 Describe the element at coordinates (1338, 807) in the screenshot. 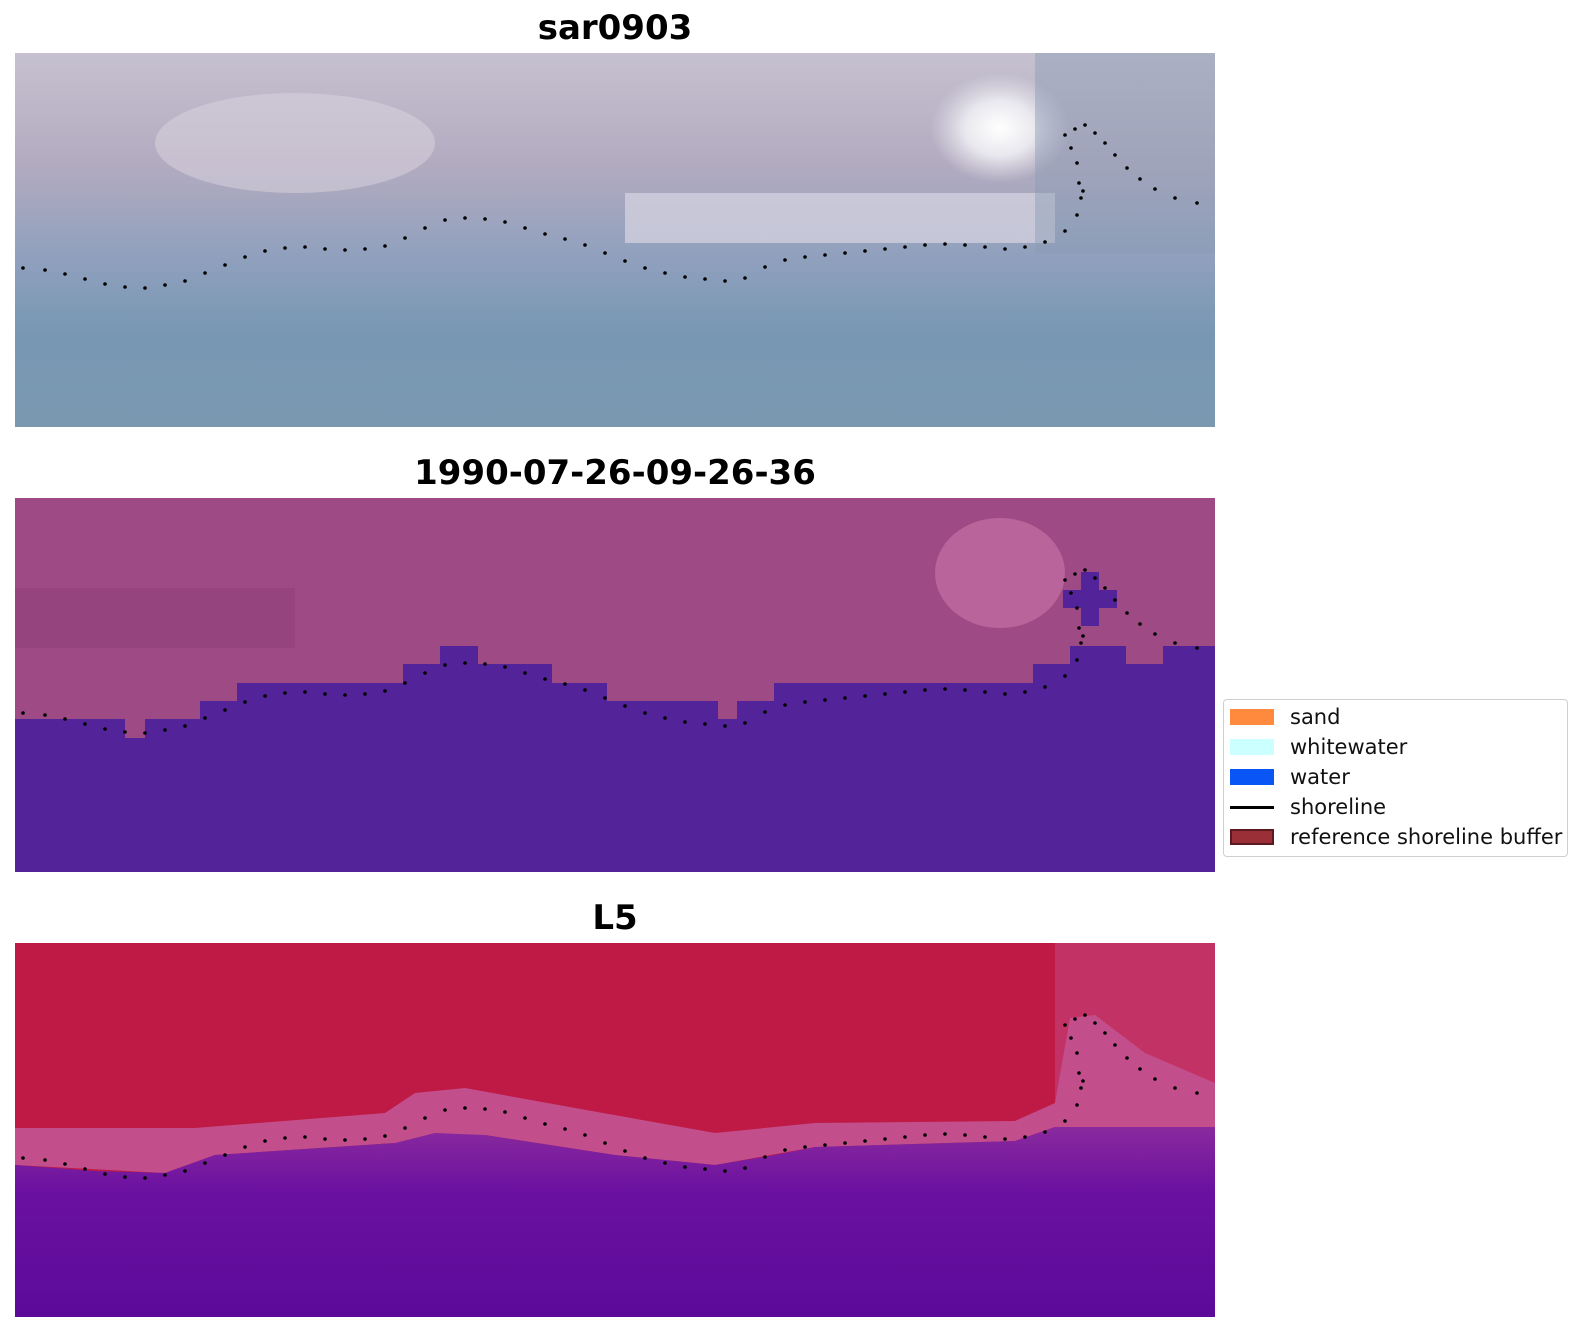

I see `legend-label: shoreline` at that location.